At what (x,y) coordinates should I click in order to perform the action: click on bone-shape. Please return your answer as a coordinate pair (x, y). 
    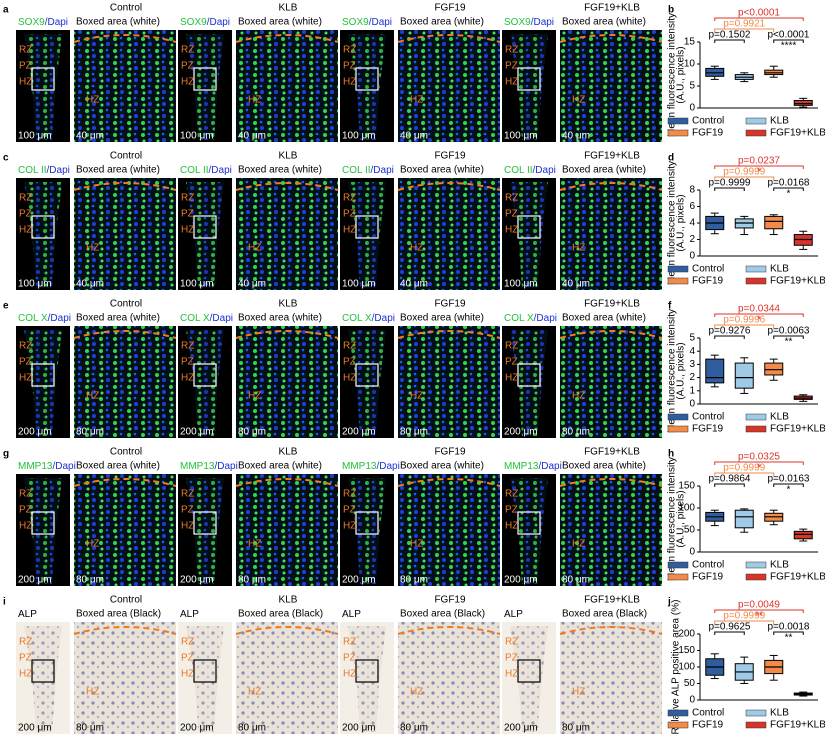
    Looking at the image, I should click on (367, 235).